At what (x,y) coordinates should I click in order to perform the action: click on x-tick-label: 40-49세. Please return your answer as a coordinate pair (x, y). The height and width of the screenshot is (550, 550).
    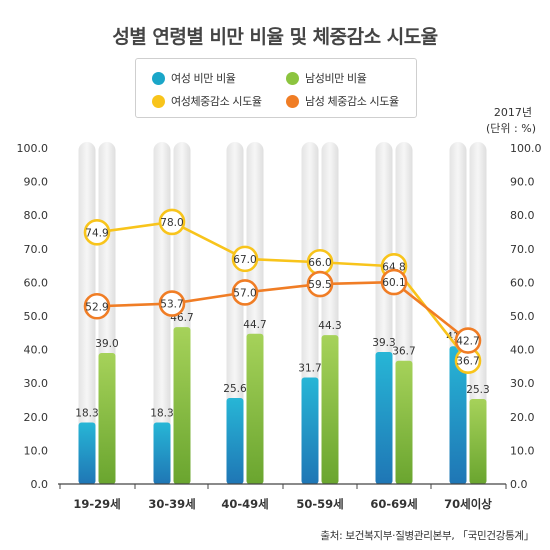
    Looking at the image, I should click on (244, 504).